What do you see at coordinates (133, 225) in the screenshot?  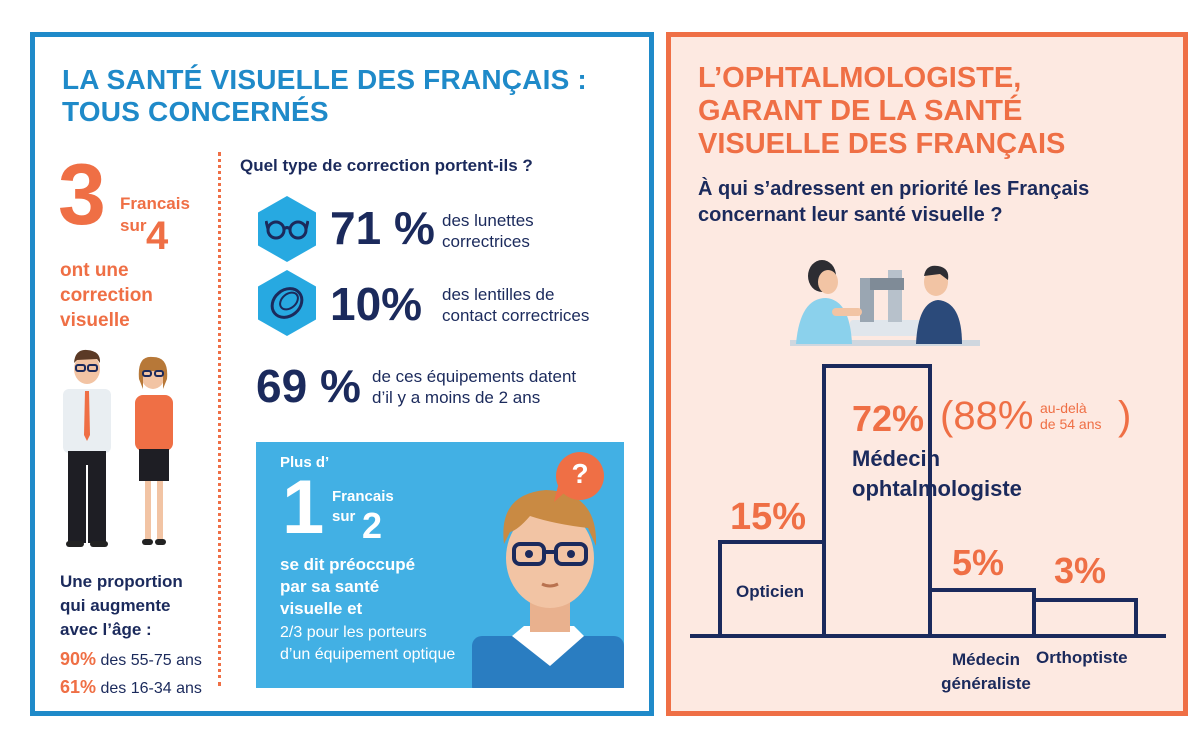 I see `stat-sur: sur` at bounding box center [133, 225].